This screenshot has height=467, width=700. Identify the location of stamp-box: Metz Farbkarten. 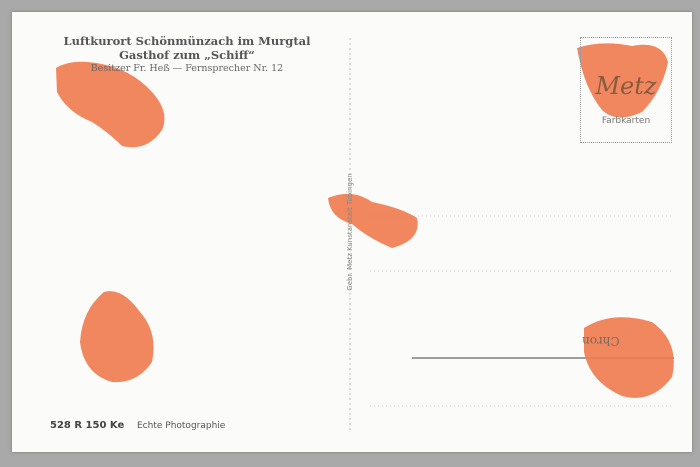
(626, 90).